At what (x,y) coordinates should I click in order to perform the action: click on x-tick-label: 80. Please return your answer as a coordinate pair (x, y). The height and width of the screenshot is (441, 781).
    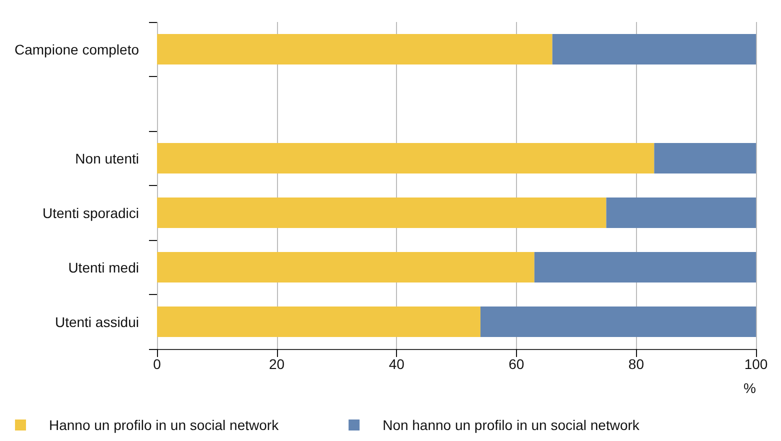
    Looking at the image, I should click on (636, 364).